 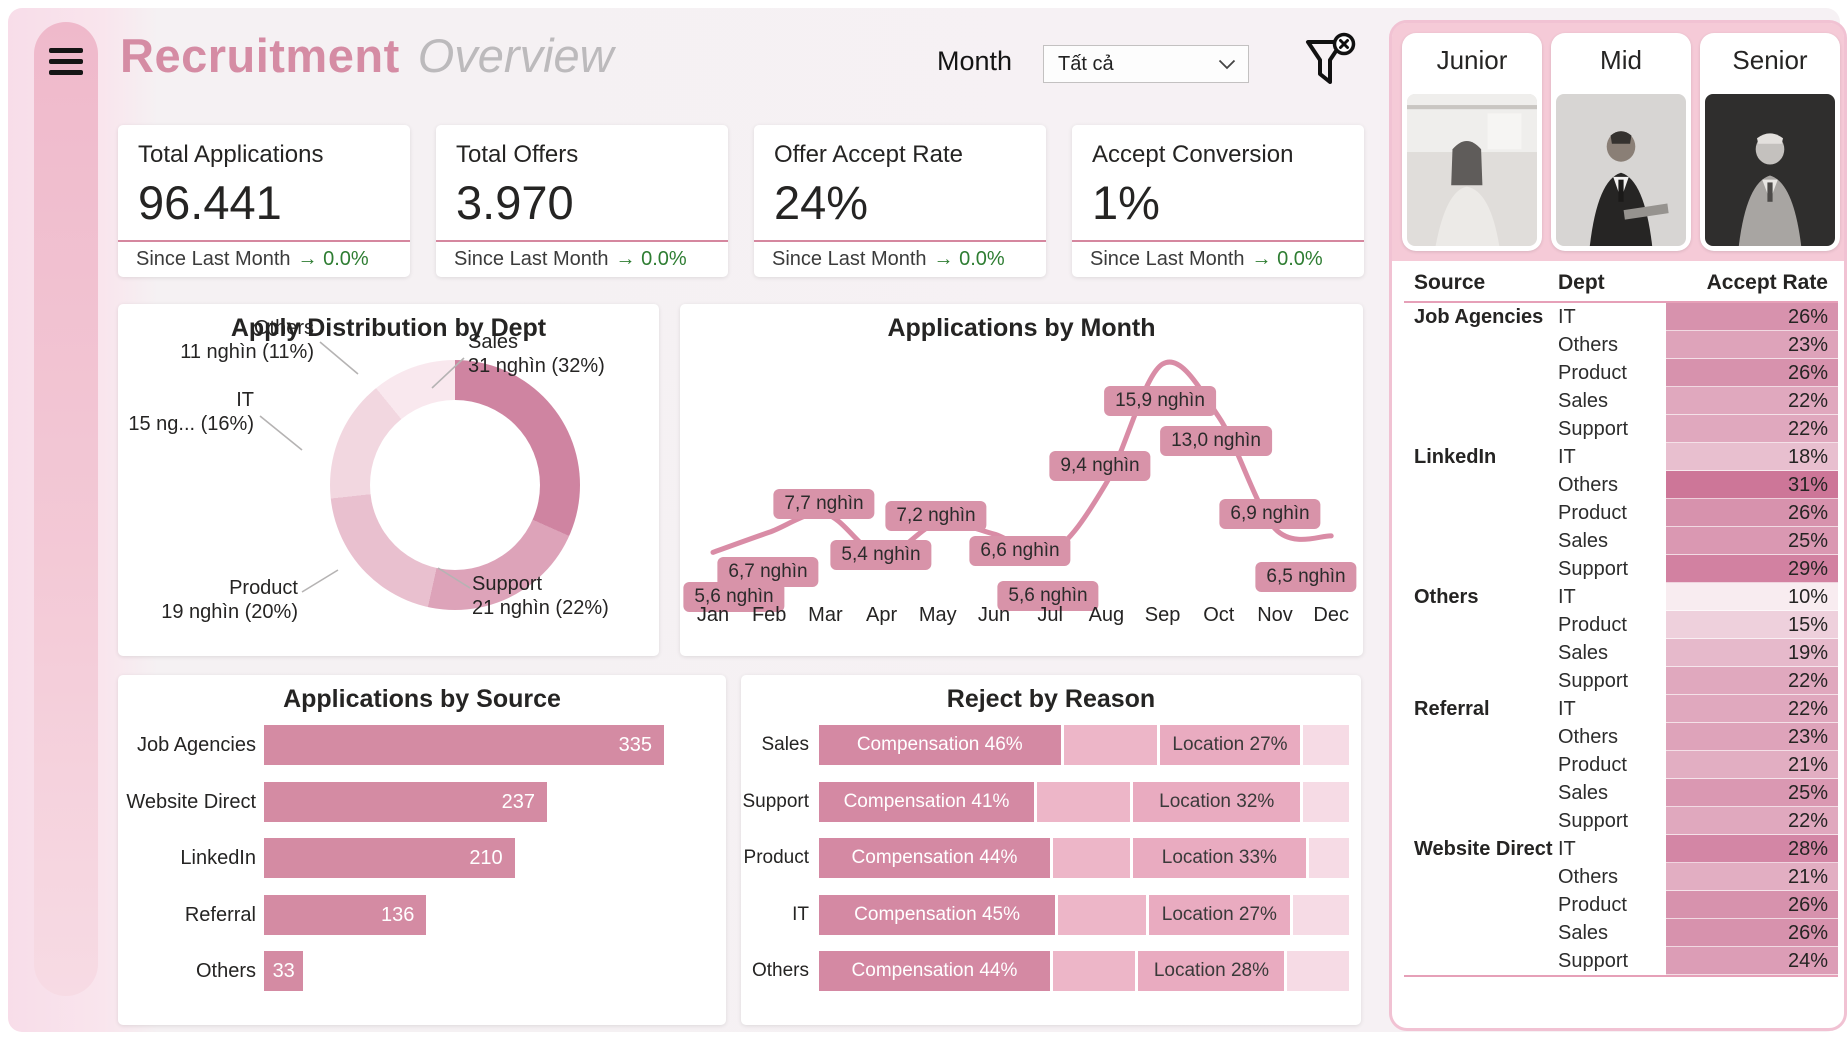 What do you see at coordinates (1621, 933) in the screenshot?
I see `table-row: Sales 26%` at bounding box center [1621, 933].